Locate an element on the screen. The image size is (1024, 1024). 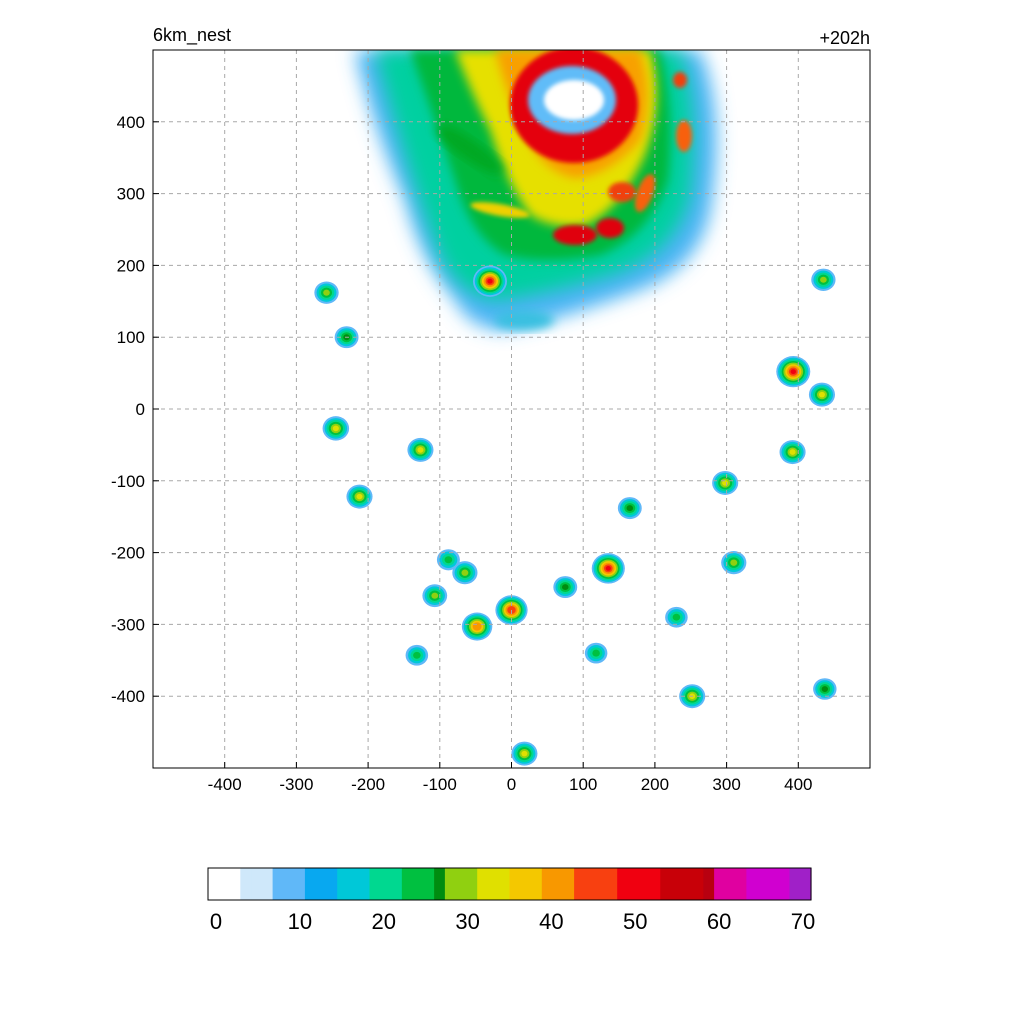
x-axis: -400 -300 -200 -100 0 100 200 300 400 is located at coordinates (510, 778).